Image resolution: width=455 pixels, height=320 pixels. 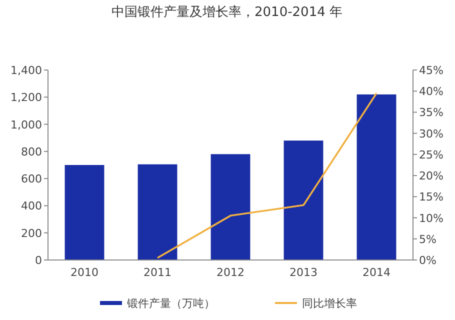 I want to click on x-tick-label: 2011, so click(x=158, y=272).